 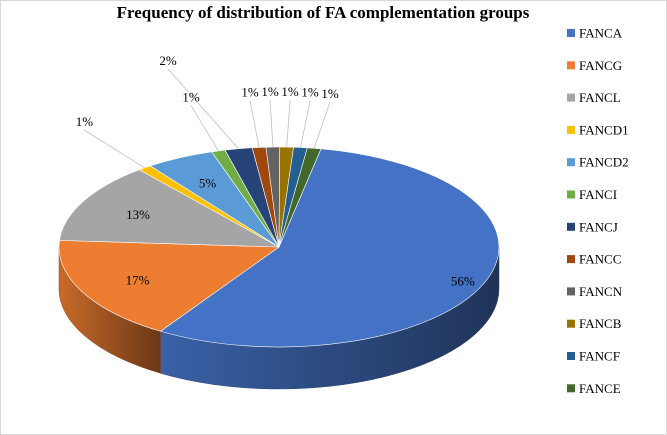 I want to click on leader-line-fancb, so click(x=288, y=124).